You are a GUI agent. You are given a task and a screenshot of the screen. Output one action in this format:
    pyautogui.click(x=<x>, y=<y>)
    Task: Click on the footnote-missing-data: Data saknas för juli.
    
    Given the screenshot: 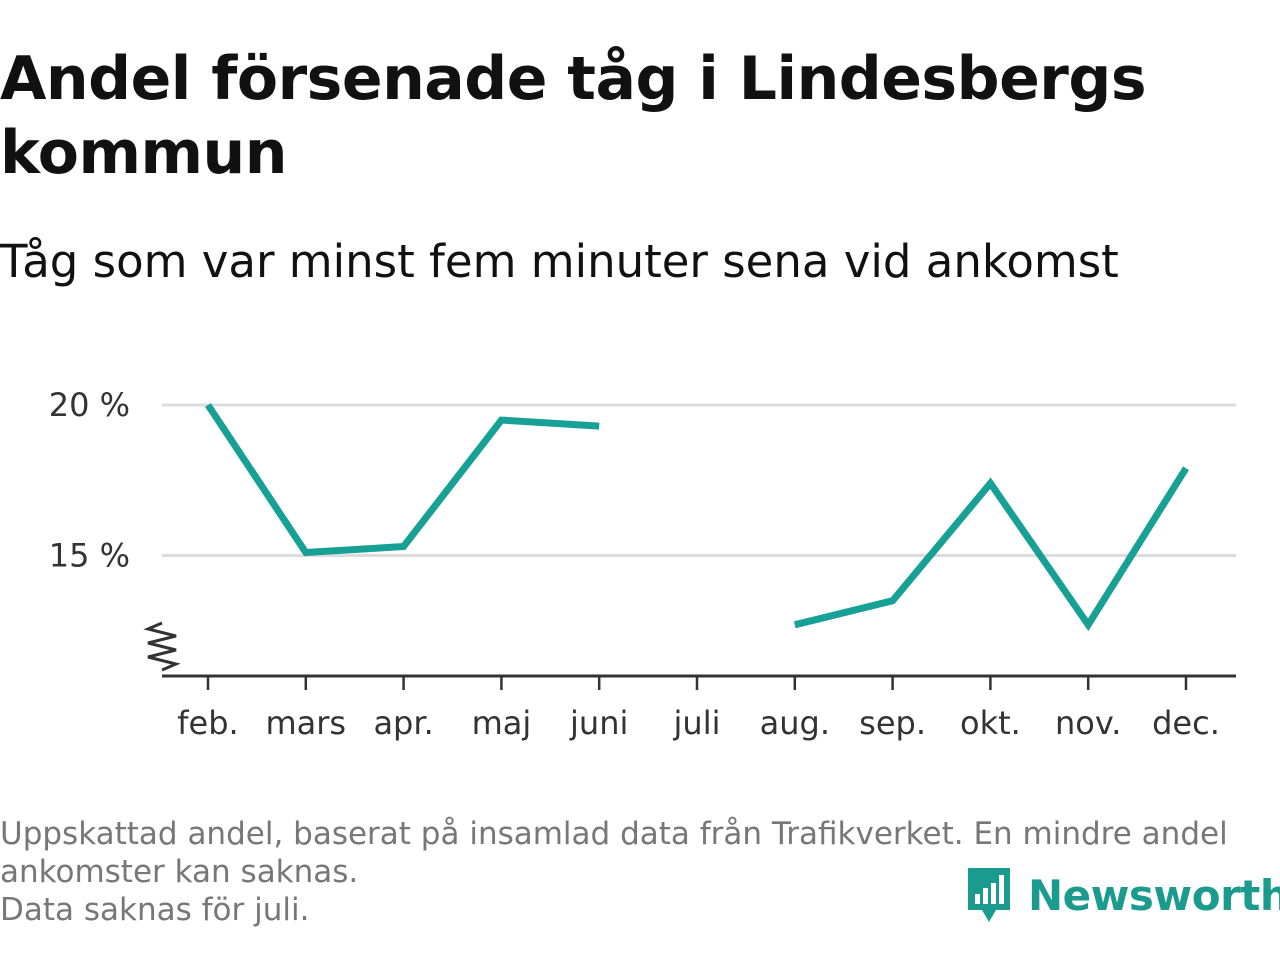 What is the action you would take?
    pyautogui.click(x=155, y=910)
    